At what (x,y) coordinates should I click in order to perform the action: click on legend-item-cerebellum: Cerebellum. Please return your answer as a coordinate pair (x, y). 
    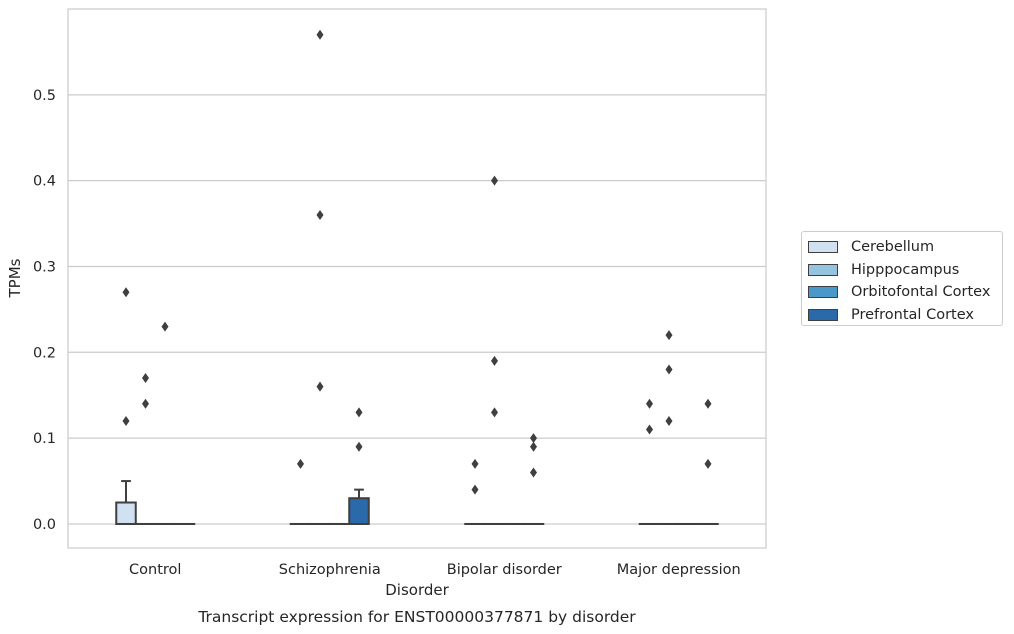
    Looking at the image, I should click on (905, 247).